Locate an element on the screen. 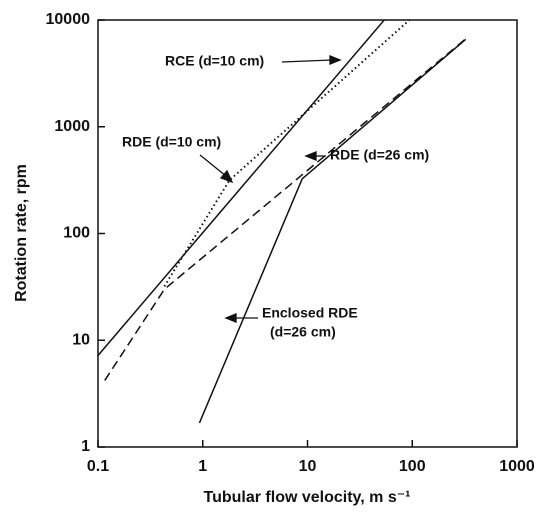 This screenshot has height=513, width=547. y-tick-label: 10 is located at coordinates (81, 339).